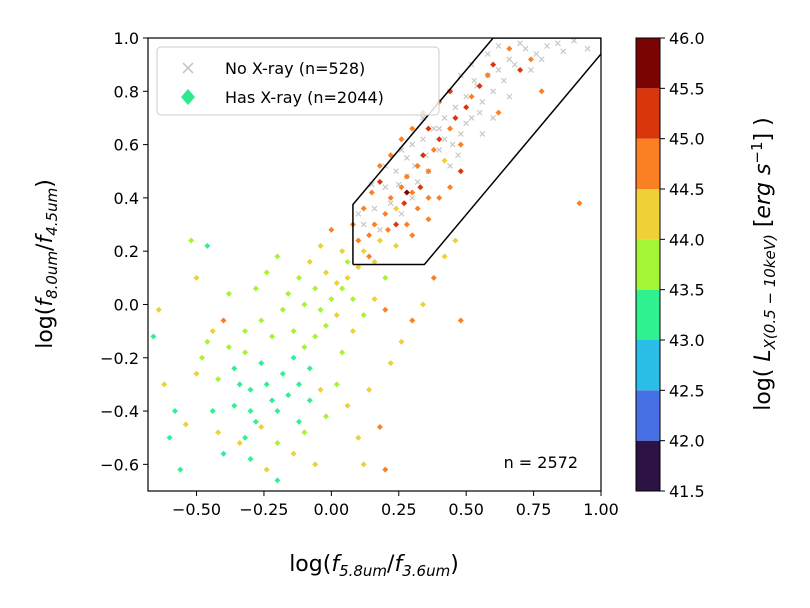 The height and width of the screenshot is (608, 810). Describe the element at coordinates (601, 509) in the screenshot. I see `x-tick-label: 1.00` at that location.